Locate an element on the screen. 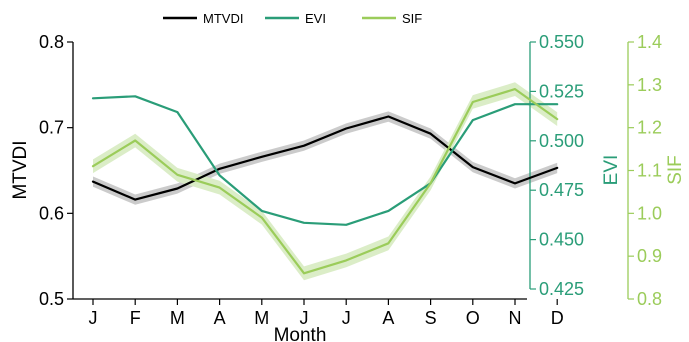 Image resolution: width=689 pixels, height=342 pixels. sif-tick-label: 1.1 is located at coordinates (649, 171).